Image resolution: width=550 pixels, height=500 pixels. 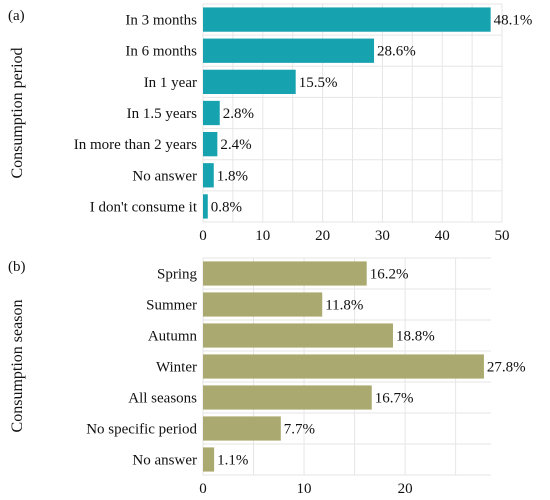 What do you see at coordinates (135, 145) in the screenshot?
I see `category-label: In more than 2 years` at bounding box center [135, 145].